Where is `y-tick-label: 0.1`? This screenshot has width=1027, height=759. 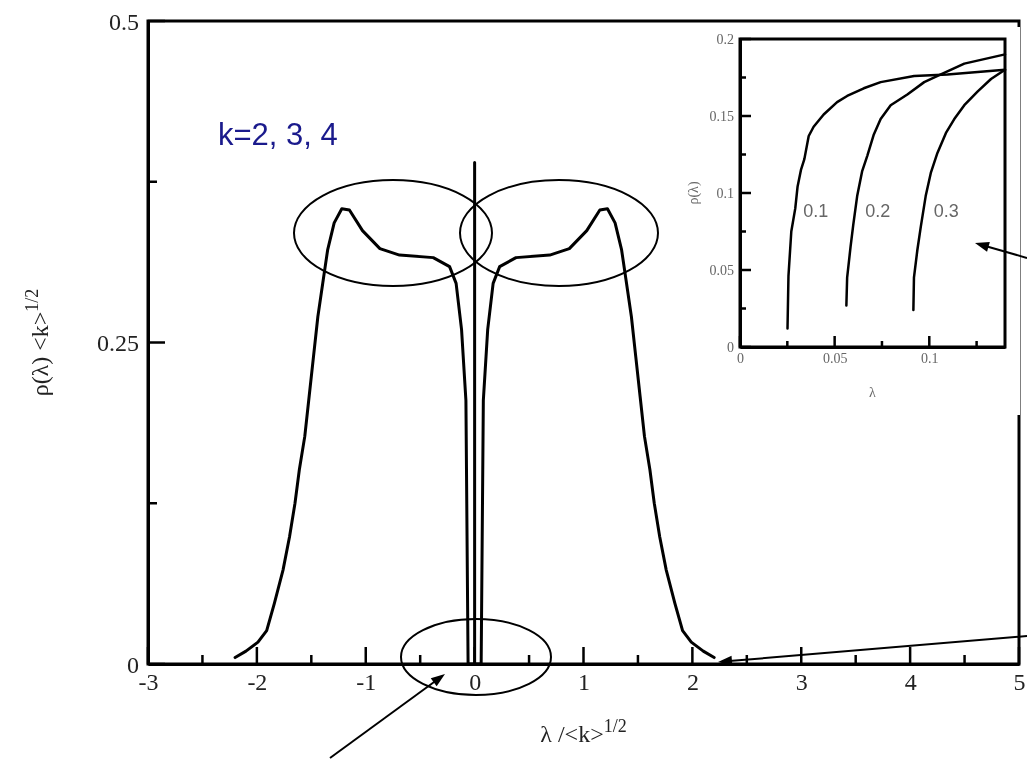 y-tick-label: 0.1 is located at coordinates (725, 194).